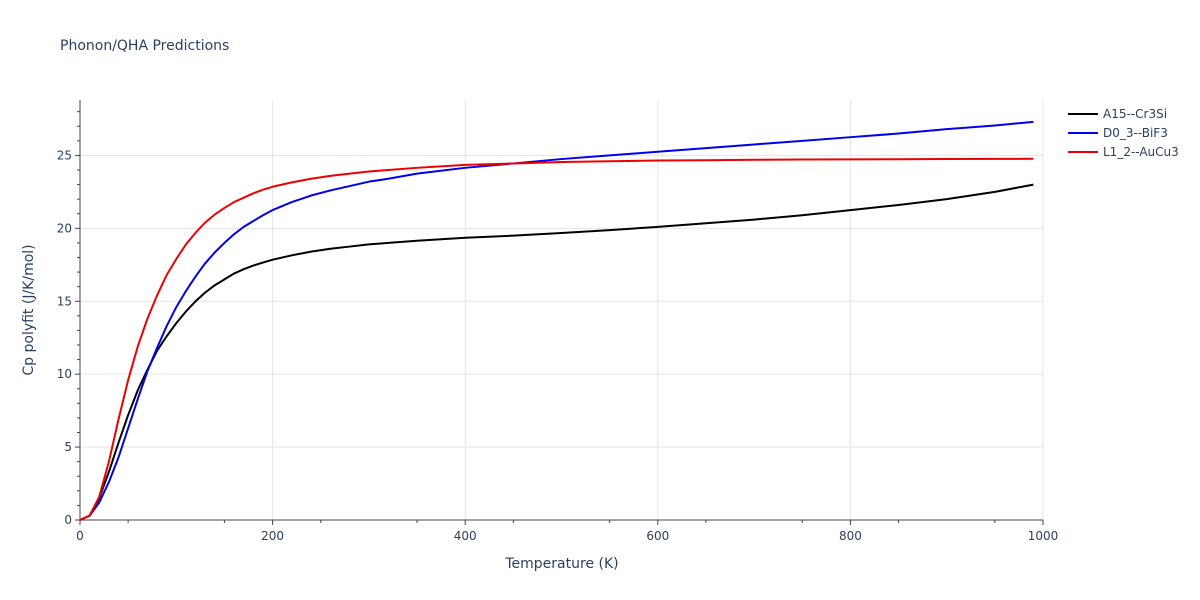 Image resolution: width=1200 pixels, height=600 pixels. I want to click on x-tick-label: 800, so click(850, 536).